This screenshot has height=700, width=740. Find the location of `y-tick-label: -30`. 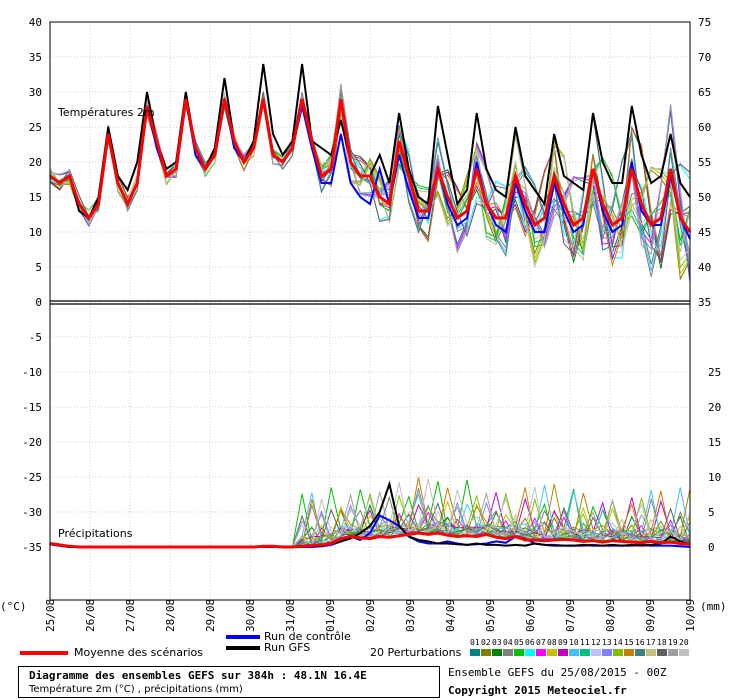

y-tick-label: -30 is located at coordinates (32, 512).